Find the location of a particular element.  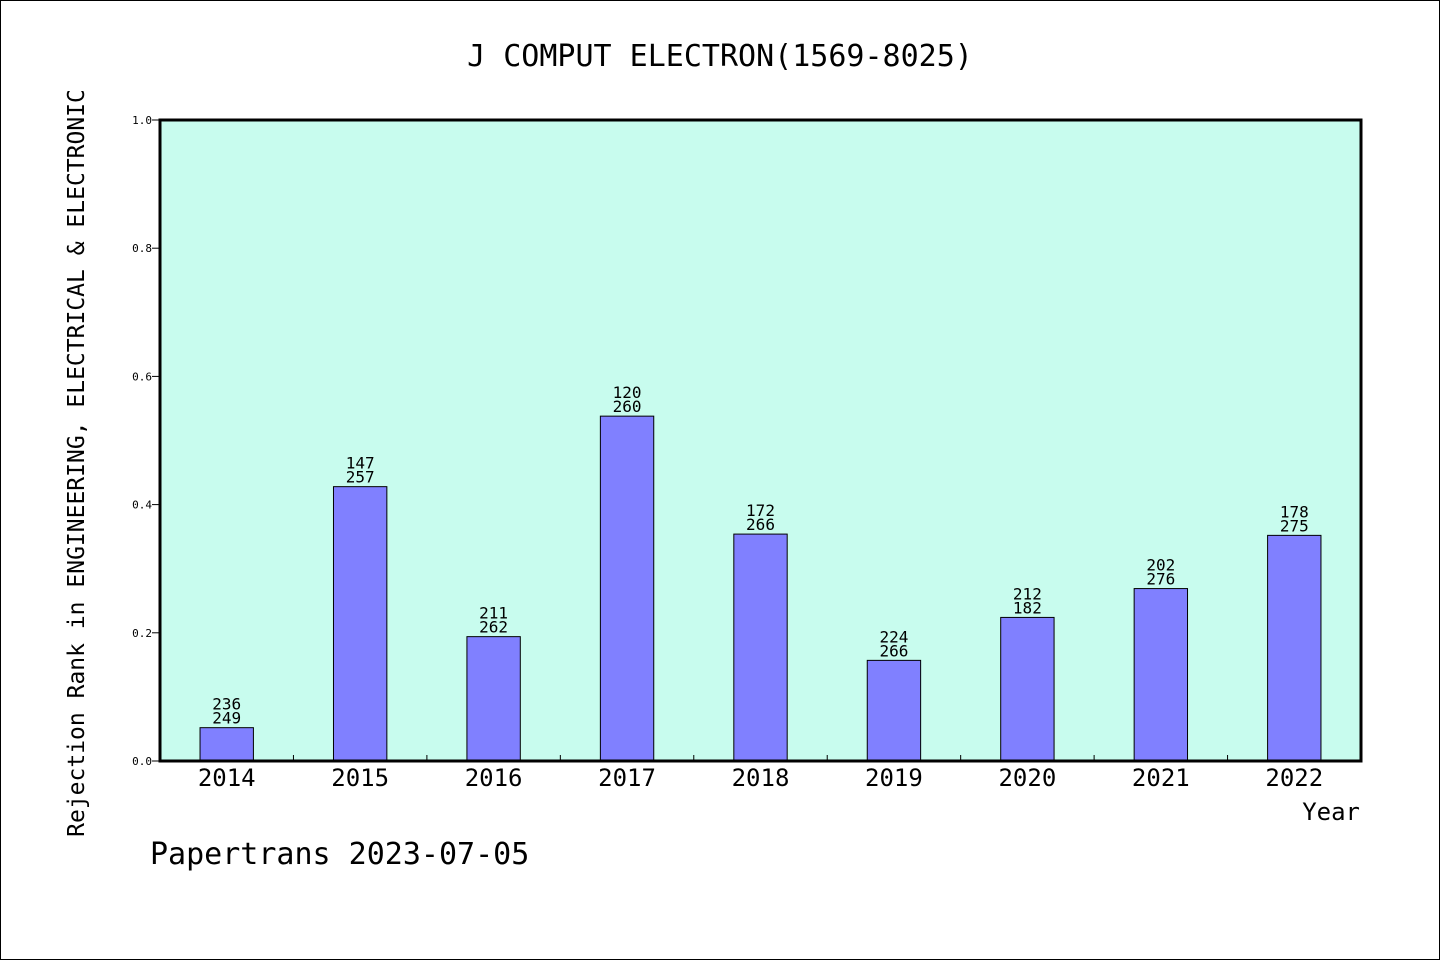

bar-label-top: 178 is located at coordinates (1294, 511).